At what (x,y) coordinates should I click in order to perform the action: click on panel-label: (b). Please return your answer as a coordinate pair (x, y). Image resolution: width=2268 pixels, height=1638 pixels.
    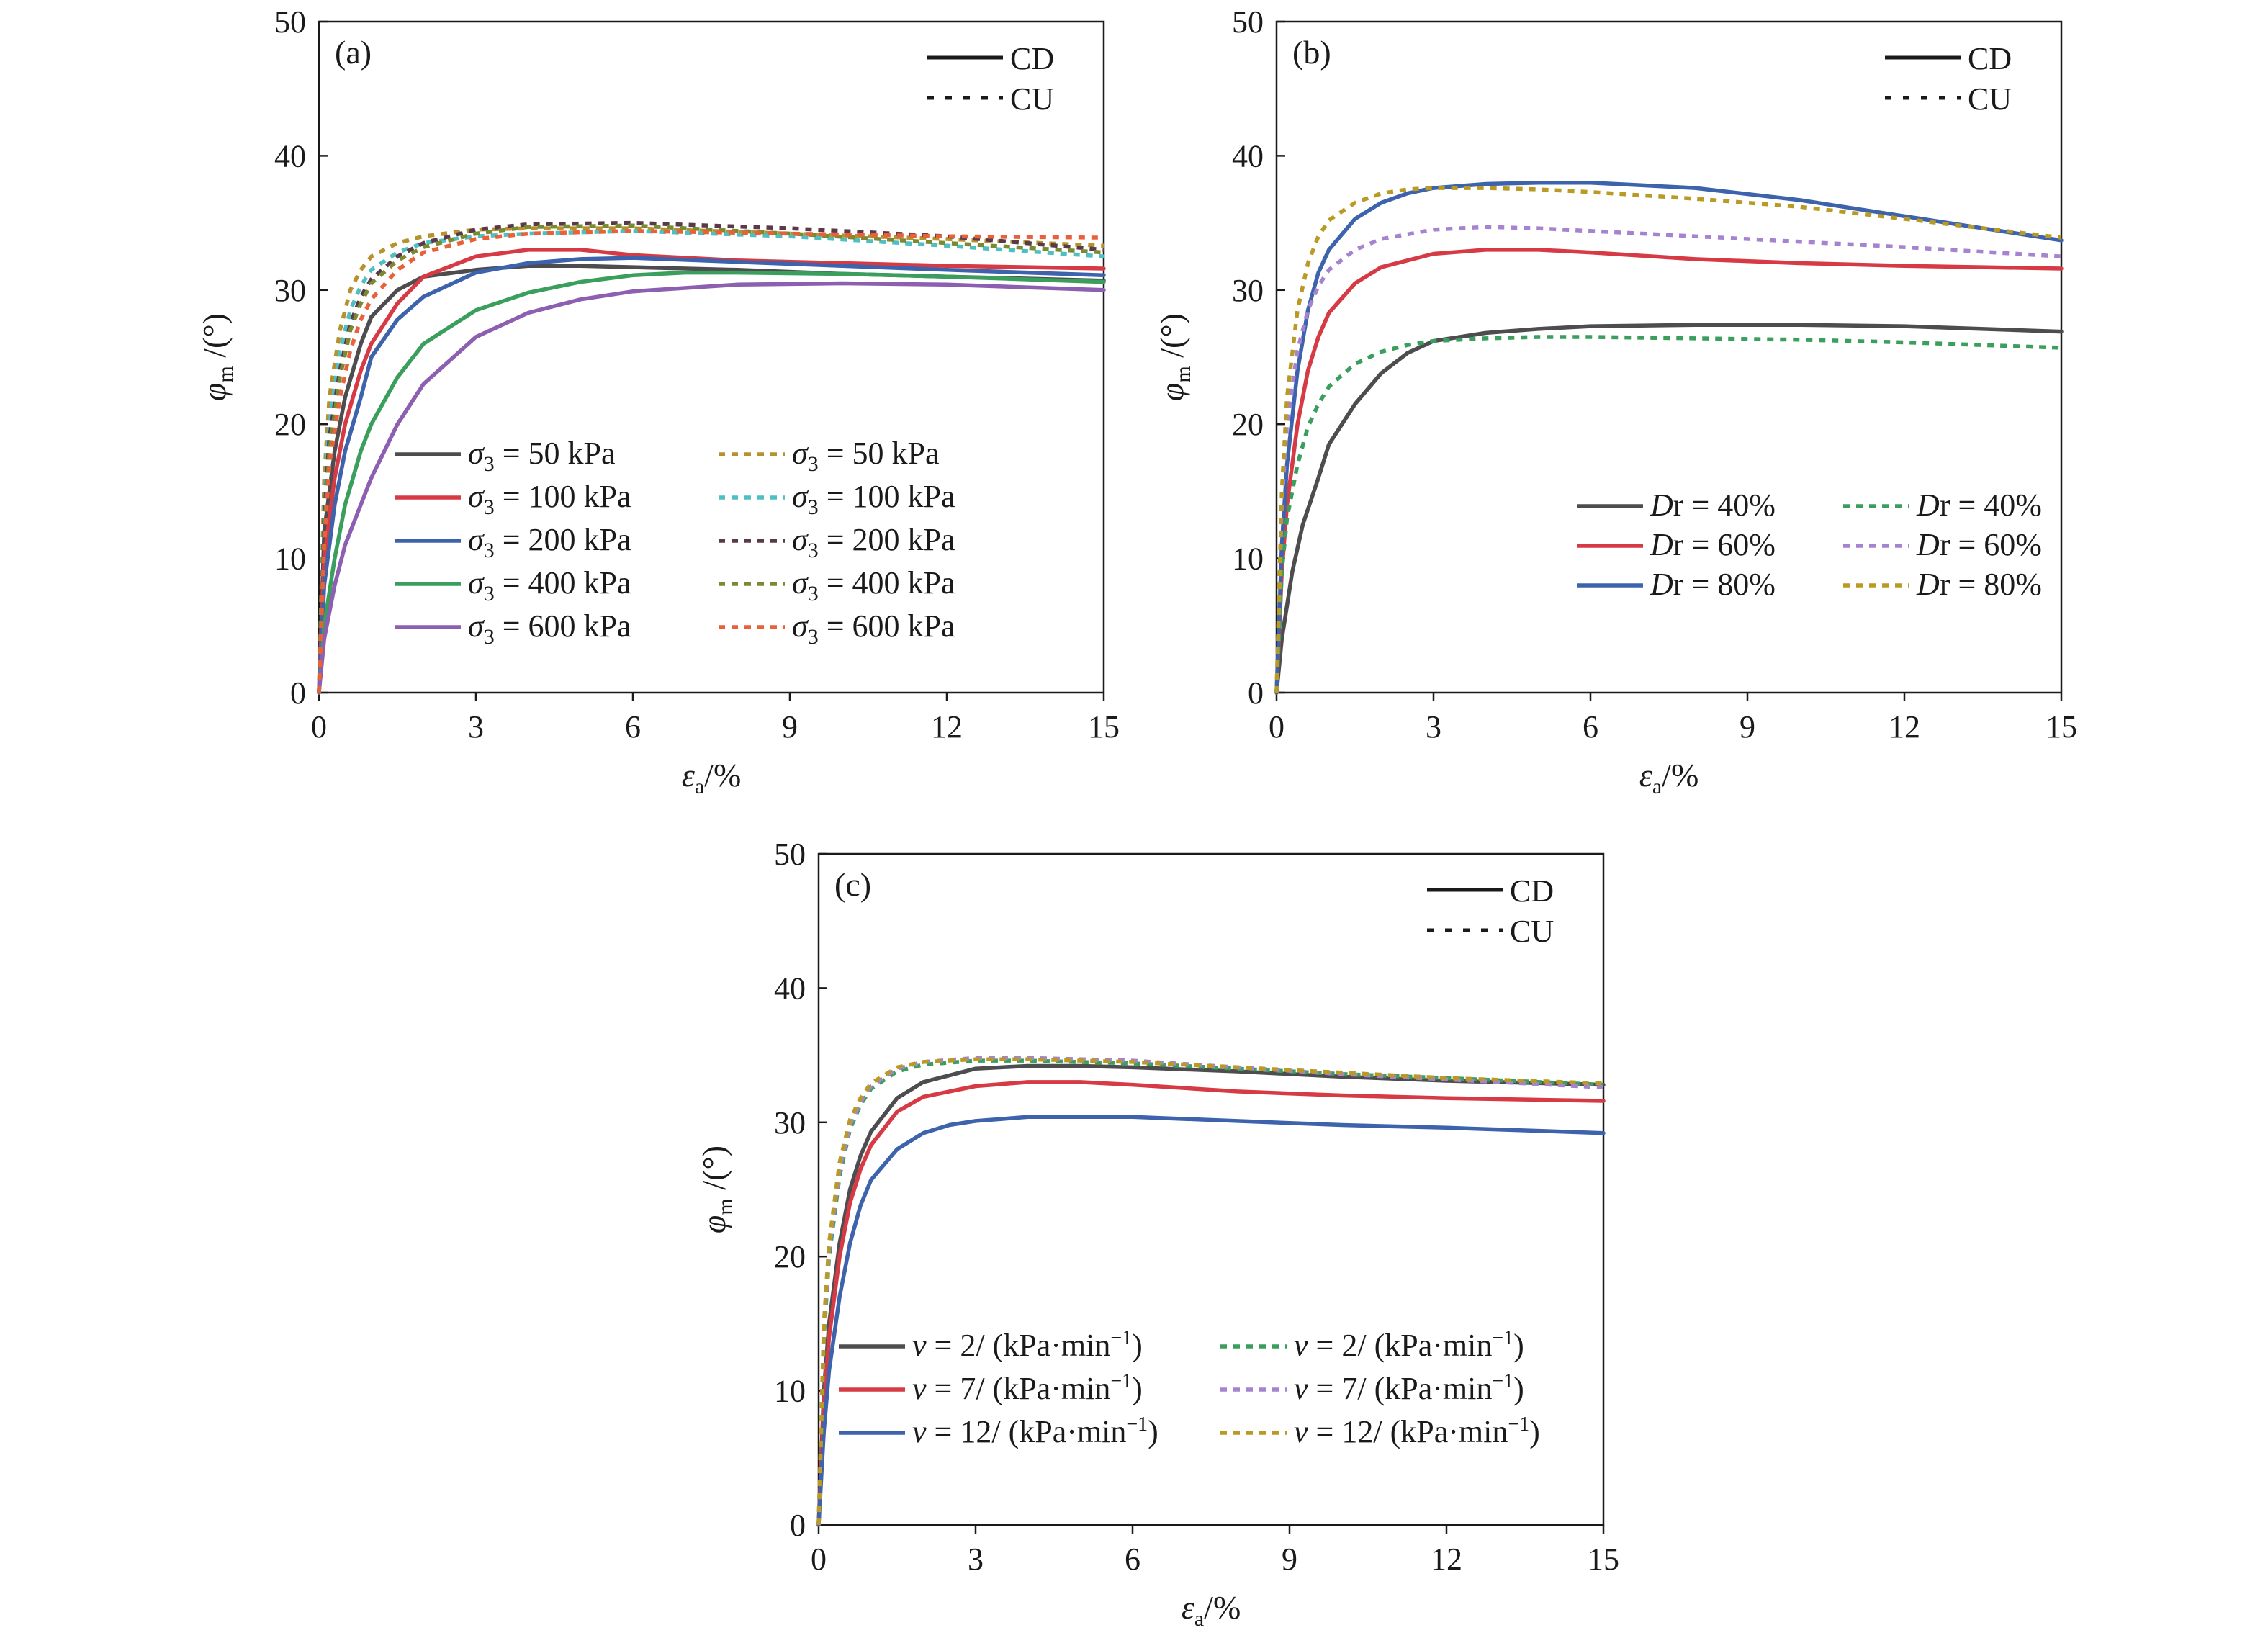
    Looking at the image, I should click on (1311, 52).